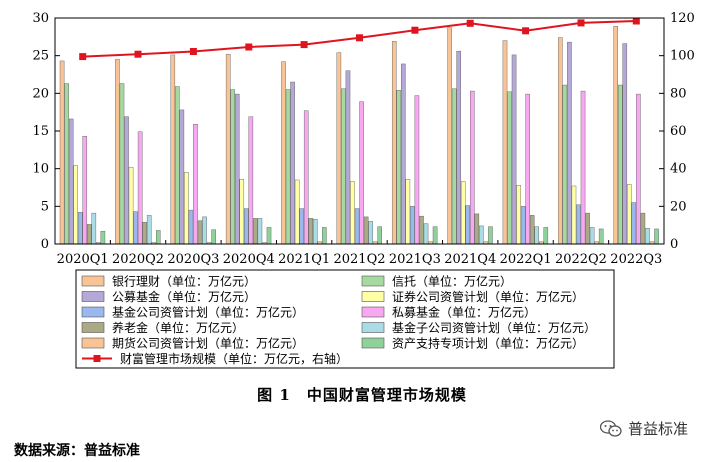 The height and width of the screenshot is (462, 724). I want to click on left-tick-label: 5, so click(45, 206).